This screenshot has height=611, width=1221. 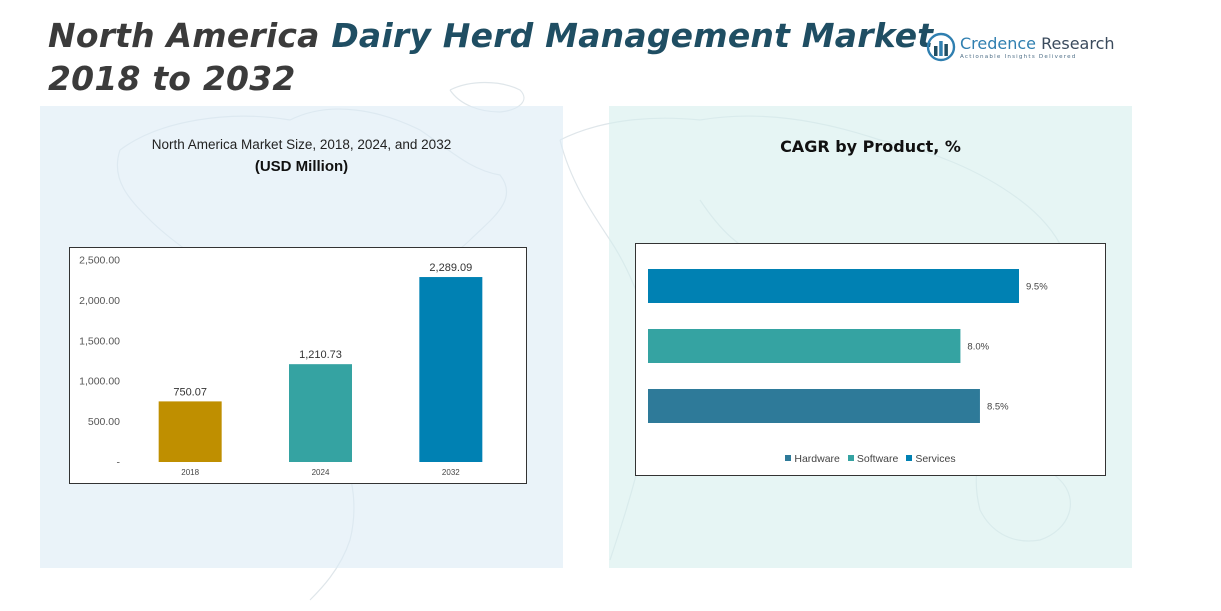 I want to click on bar-chart-logo-icon, so click(x=941, y=47).